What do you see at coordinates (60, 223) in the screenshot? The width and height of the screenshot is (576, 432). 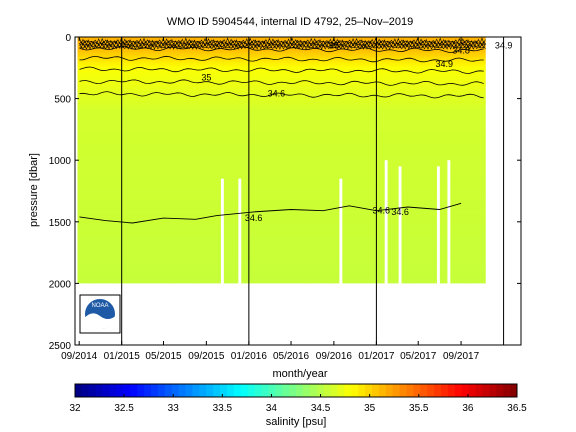 I see `y-tick-label: 1500` at bounding box center [60, 223].